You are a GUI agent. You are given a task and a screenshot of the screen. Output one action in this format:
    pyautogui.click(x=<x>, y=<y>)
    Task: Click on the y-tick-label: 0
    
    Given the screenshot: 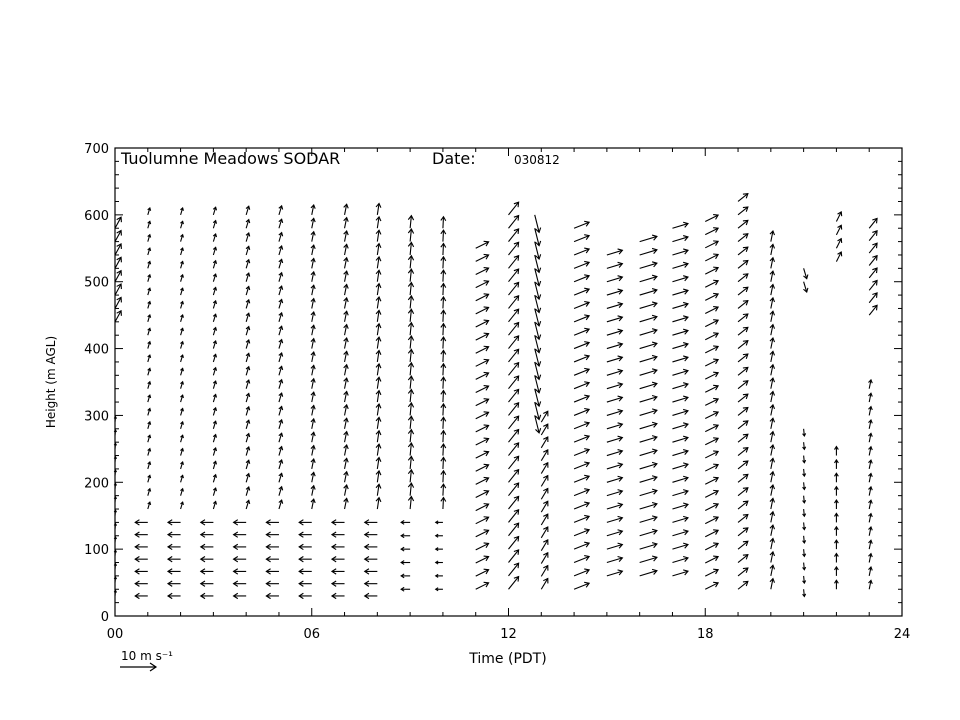 What is the action you would take?
    pyautogui.click(x=105, y=617)
    